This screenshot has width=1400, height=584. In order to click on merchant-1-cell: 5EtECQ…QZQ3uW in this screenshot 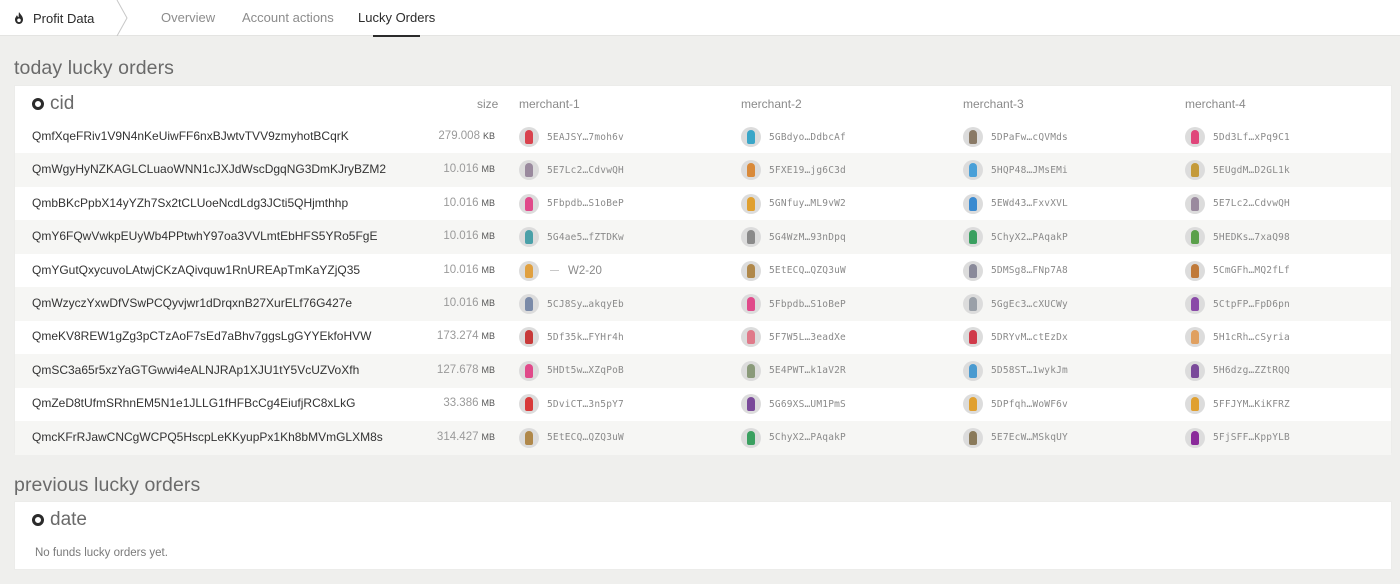, I will do `click(571, 438)`.